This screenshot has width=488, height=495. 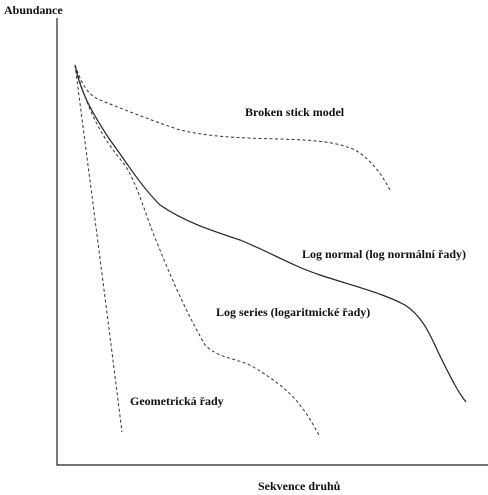 I want to click on curve-label: Broken stick model, so click(x=295, y=112).